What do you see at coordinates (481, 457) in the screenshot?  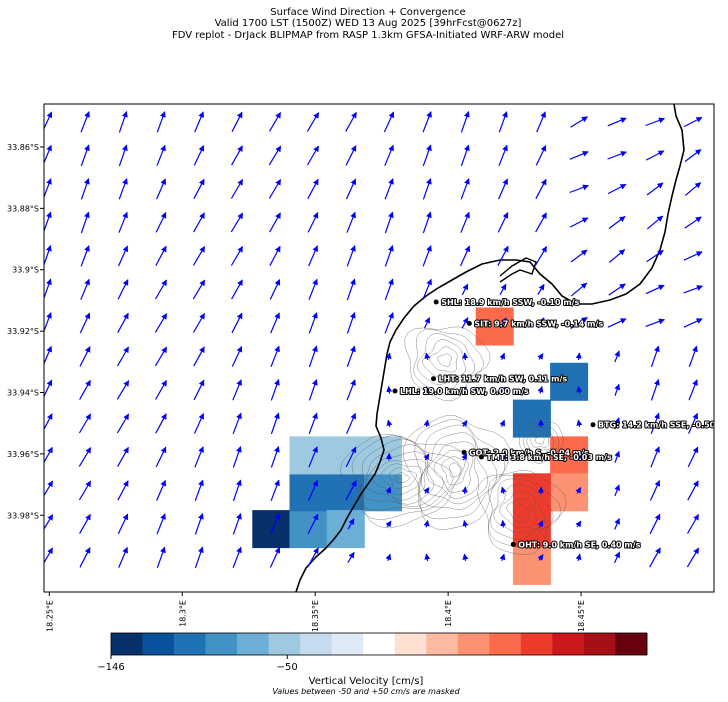 I see `station-marker-tmt` at bounding box center [481, 457].